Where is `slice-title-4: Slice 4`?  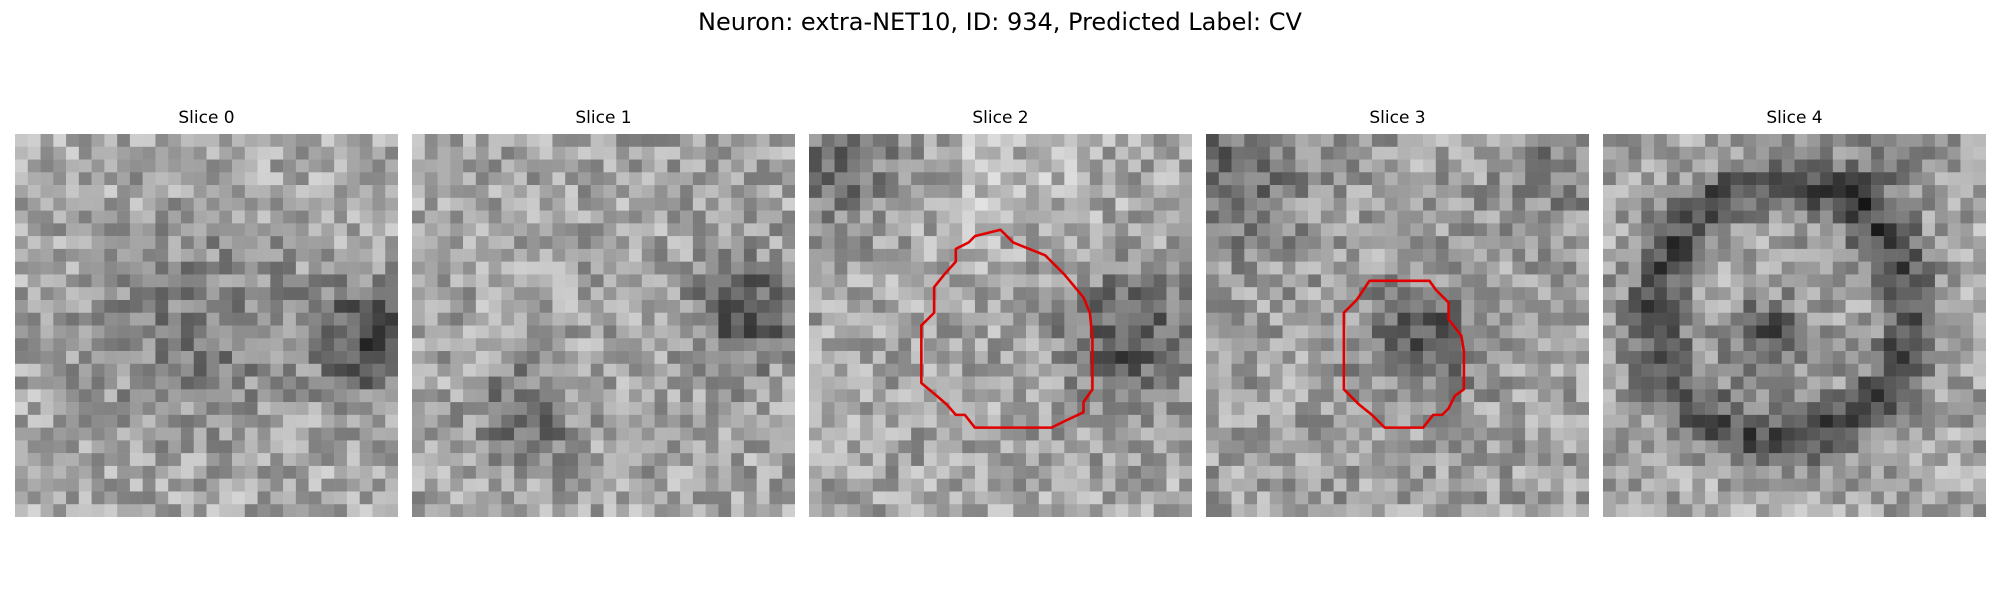 slice-title-4: Slice 4 is located at coordinates (1794, 118).